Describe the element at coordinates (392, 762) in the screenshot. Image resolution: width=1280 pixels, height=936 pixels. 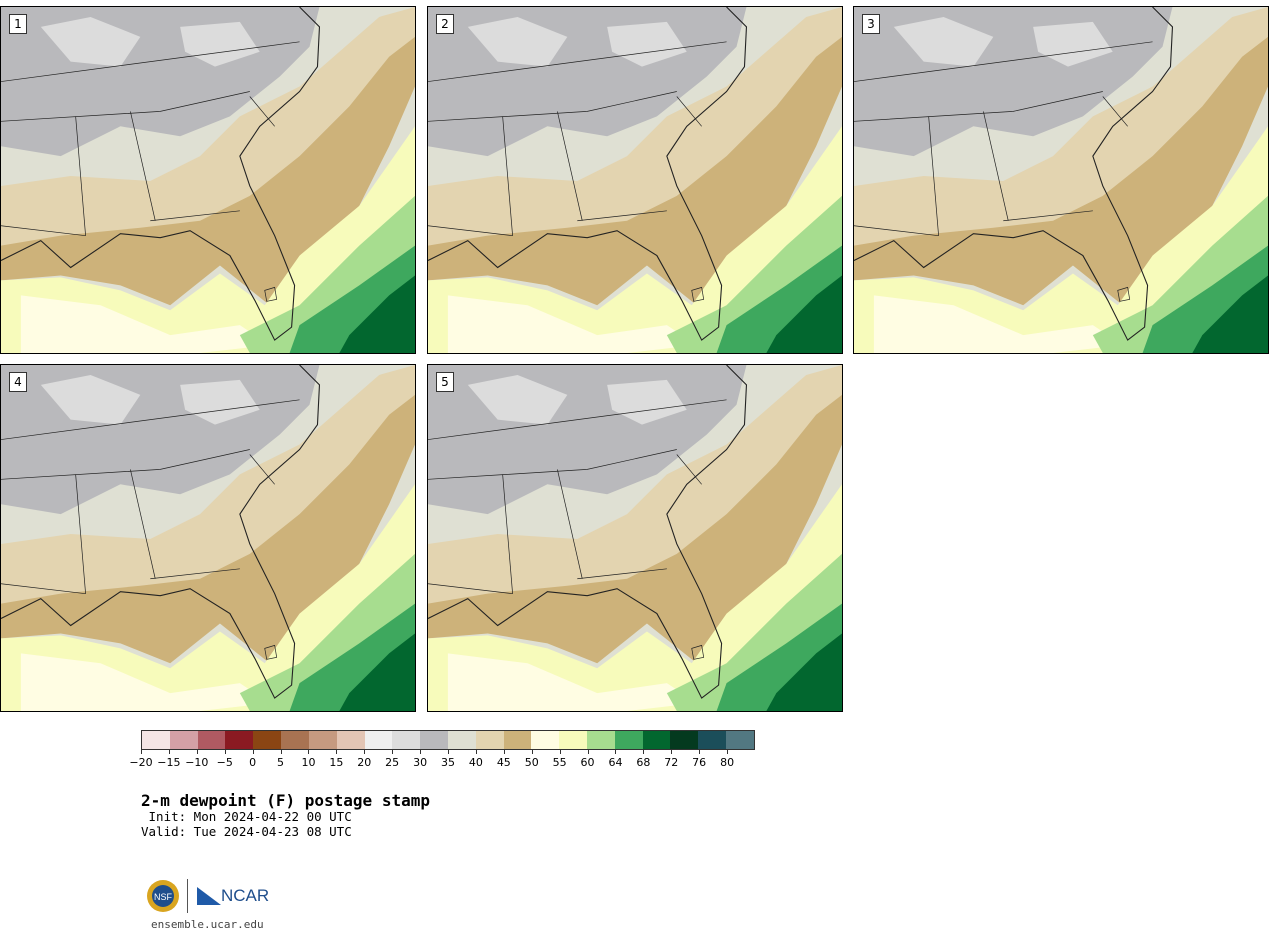
I see `colorbar-tick-label: 25` at that location.